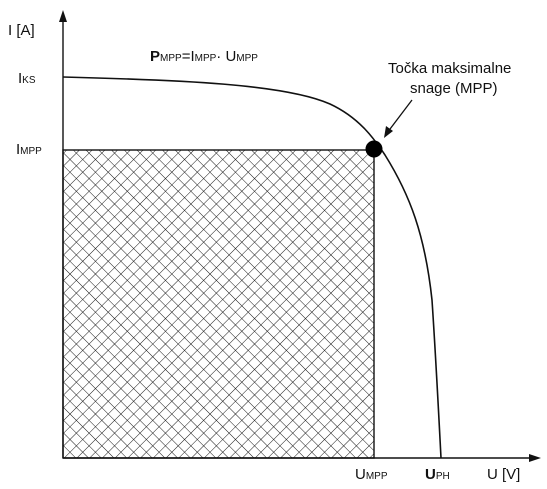  Describe the element at coordinates (155, 56) in the screenshot. I see `formula-p: P` at that location.